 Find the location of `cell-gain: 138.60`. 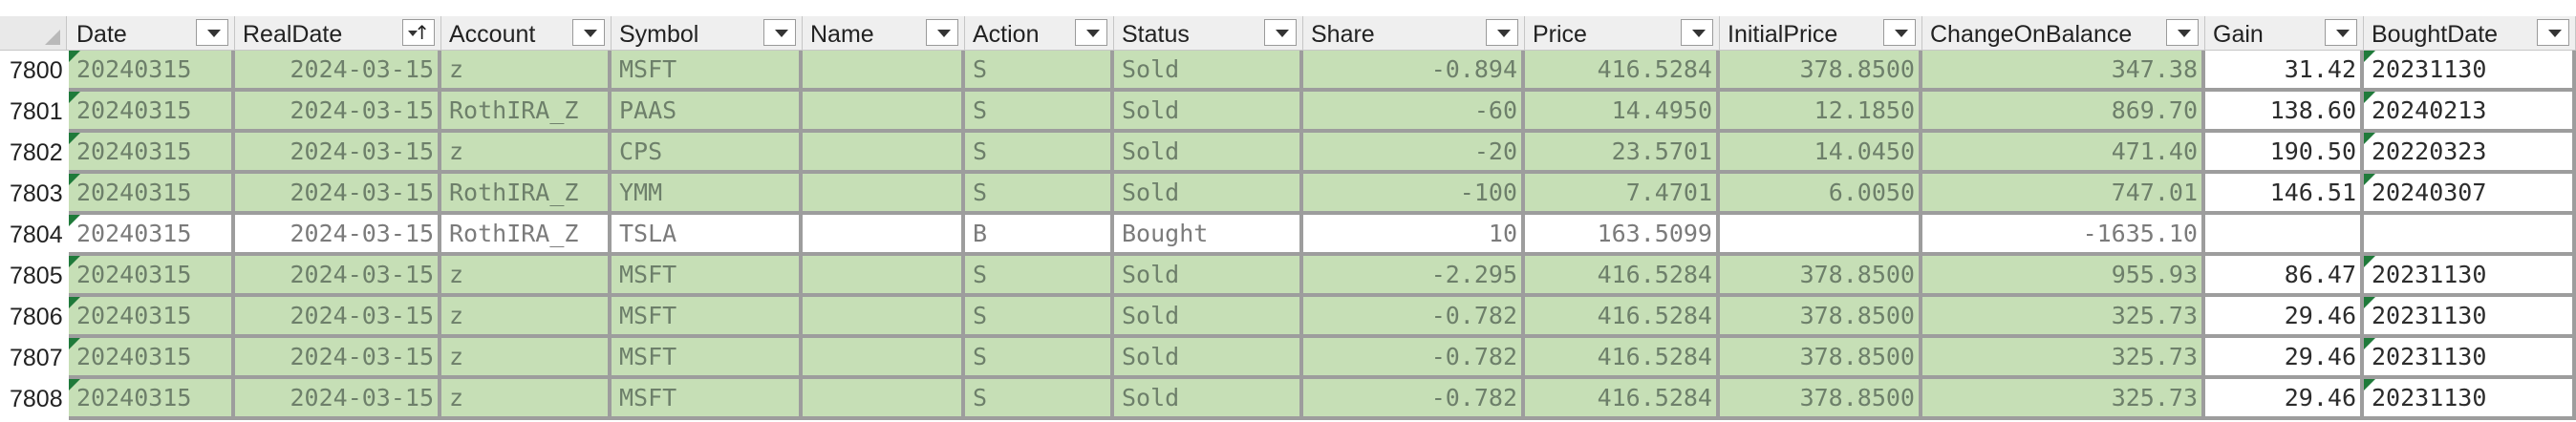

cell-gain: 138.60 is located at coordinates (2284, 112).